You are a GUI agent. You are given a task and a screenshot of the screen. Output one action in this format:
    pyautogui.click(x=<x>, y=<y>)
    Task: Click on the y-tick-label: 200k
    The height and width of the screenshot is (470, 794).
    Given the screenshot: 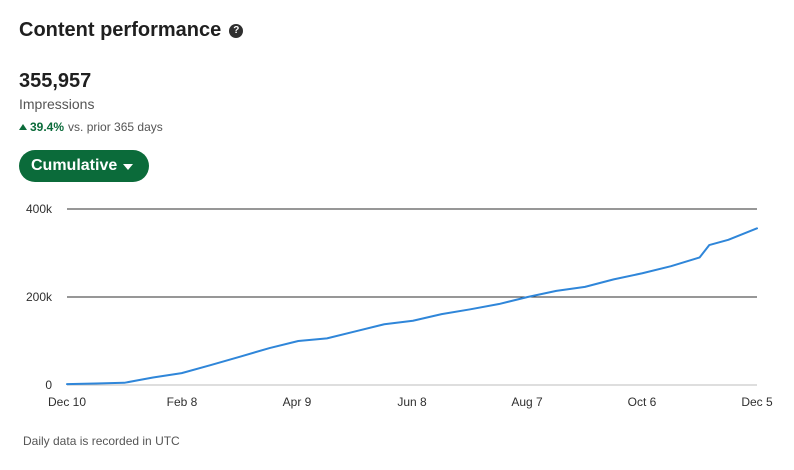 What is the action you would take?
    pyautogui.click(x=39, y=297)
    